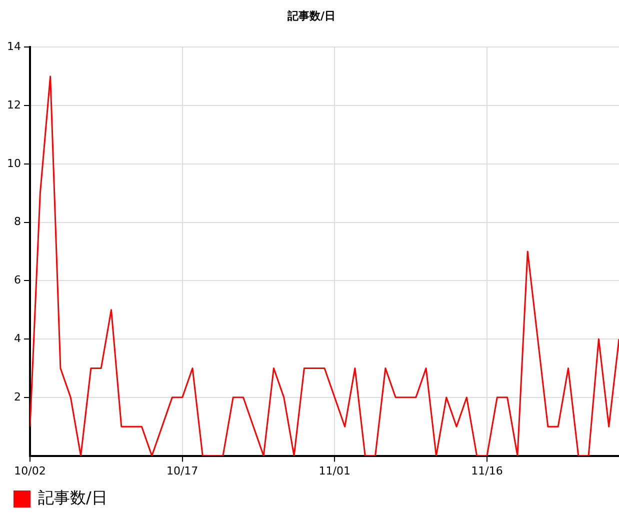  What do you see at coordinates (334, 471) in the screenshot?
I see `x-tick-label: 11/01` at bounding box center [334, 471].